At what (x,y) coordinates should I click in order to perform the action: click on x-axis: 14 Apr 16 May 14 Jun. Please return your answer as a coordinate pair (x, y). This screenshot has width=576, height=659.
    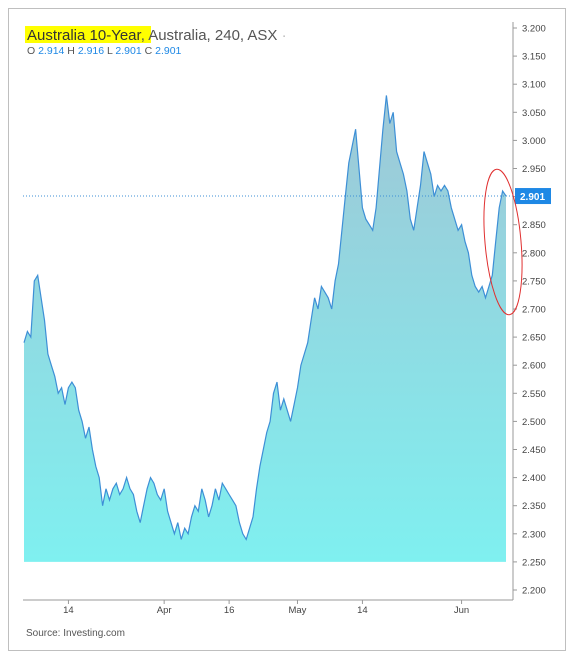
    Looking at the image, I should click on (268, 607).